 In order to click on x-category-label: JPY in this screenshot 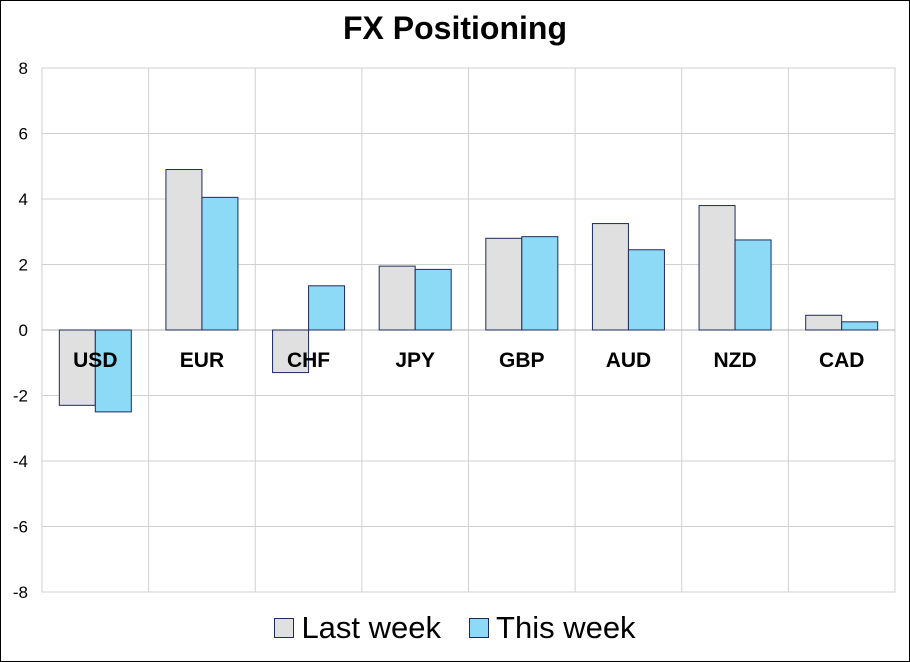, I will do `click(415, 360)`.